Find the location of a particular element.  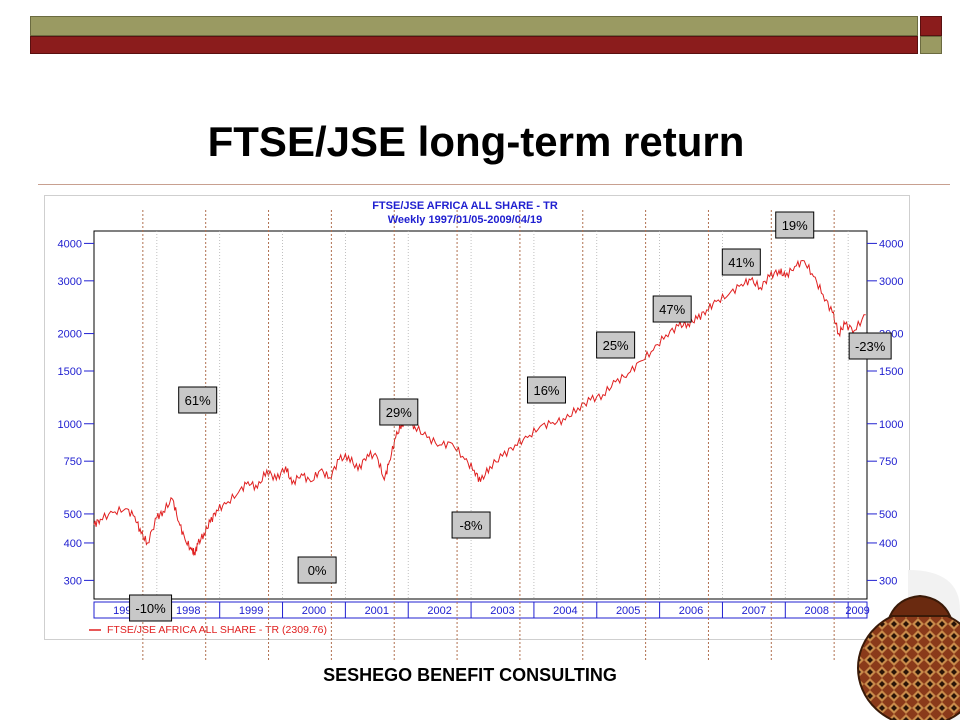

y-tick-label-right-1500: 1500 is located at coordinates (891, 372).